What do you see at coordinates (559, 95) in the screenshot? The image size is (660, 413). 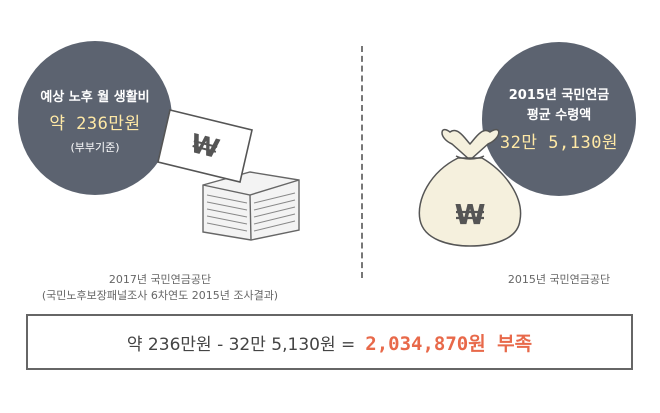 I see `pension-year-label: 2015년 국민연금` at bounding box center [559, 95].